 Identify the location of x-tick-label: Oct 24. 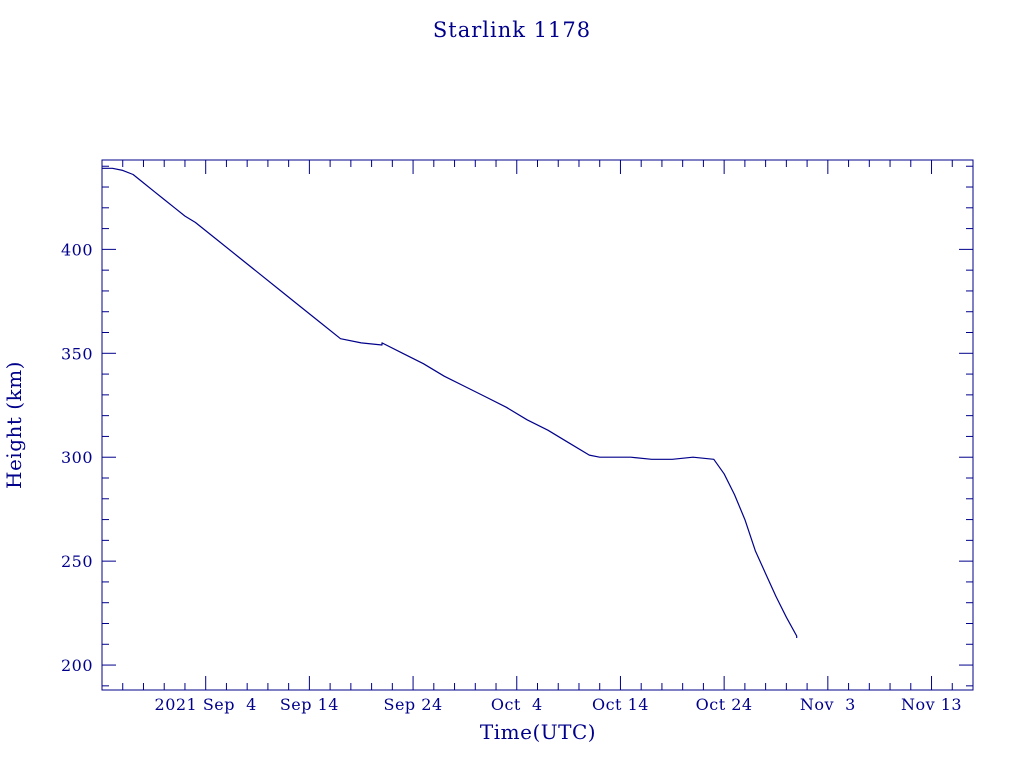
(724, 704).